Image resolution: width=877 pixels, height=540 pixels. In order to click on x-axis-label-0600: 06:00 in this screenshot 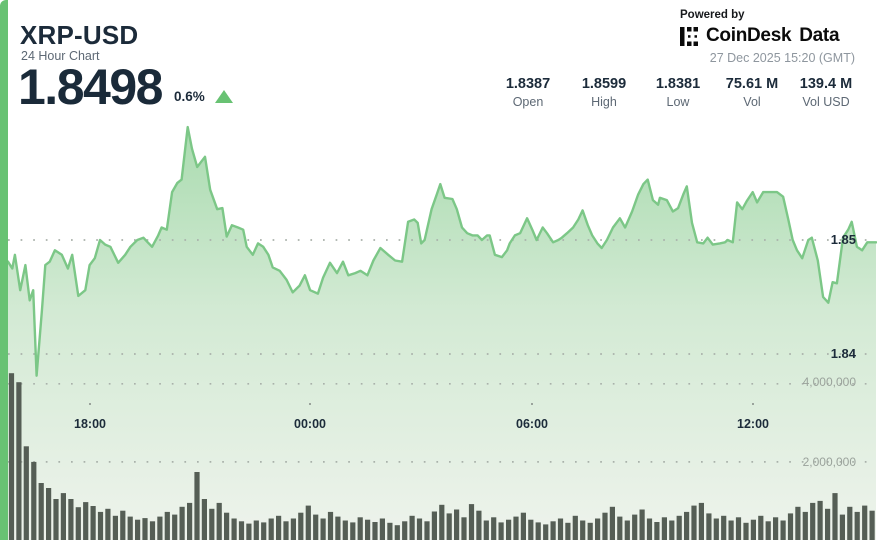, I will do `click(532, 424)`.